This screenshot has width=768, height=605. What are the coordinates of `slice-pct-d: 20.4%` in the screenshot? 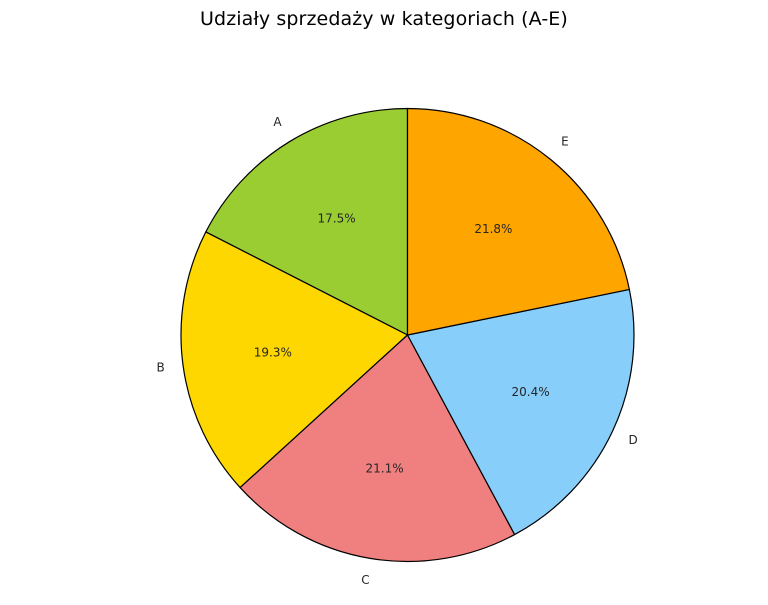 It's located at (531, 392).